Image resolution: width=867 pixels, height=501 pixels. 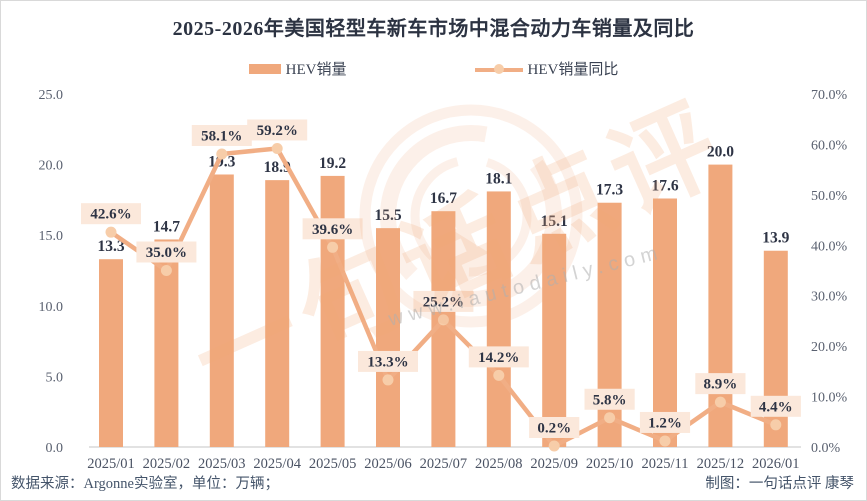 I want to click on credit-note: 制图：一句话点评 康琴, so click(x=779, y=484).